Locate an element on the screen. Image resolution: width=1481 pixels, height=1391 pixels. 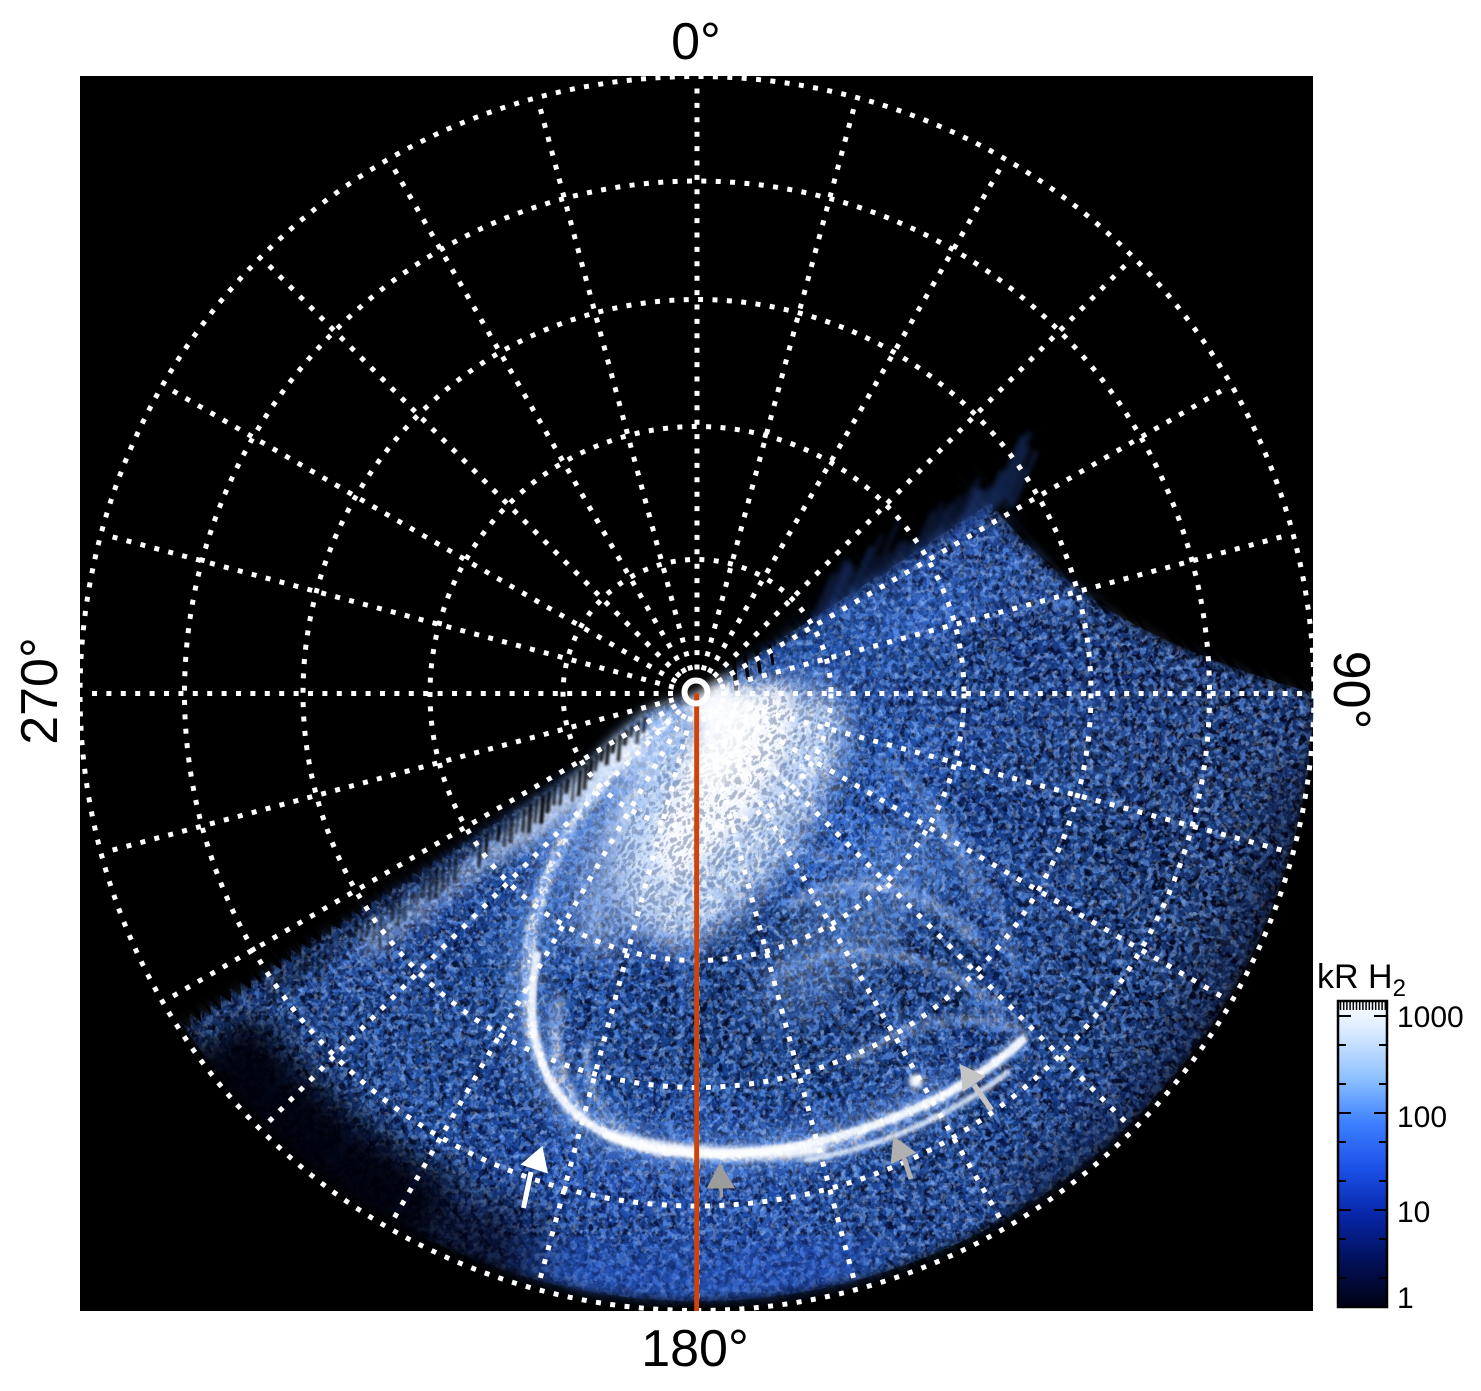
svg-text: 1000 is located at coordinates (1430, 1017).